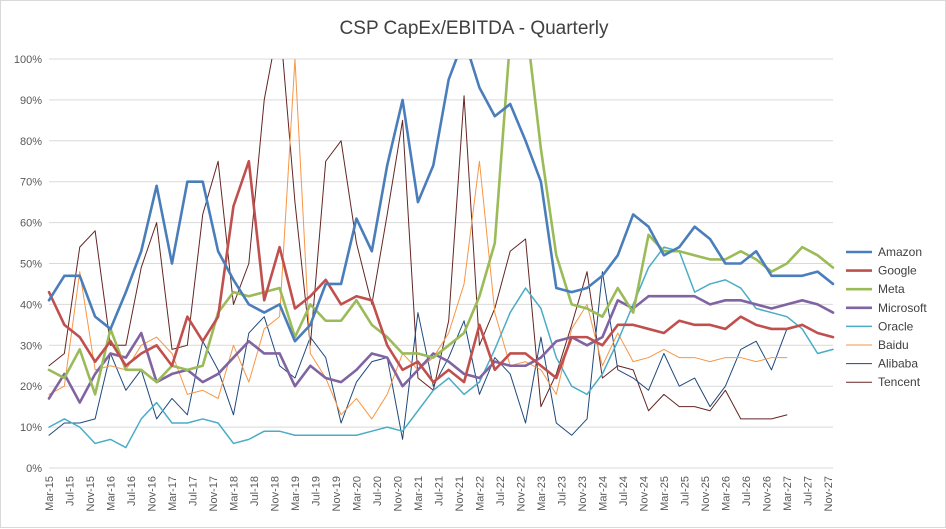 Image resolution: width=946 pixels, height=529 pixels. What do you see at coordinates (419, 493) in the screenshot?
I see `x-tick-label: Mar-21` at bounding box center [419, 493].